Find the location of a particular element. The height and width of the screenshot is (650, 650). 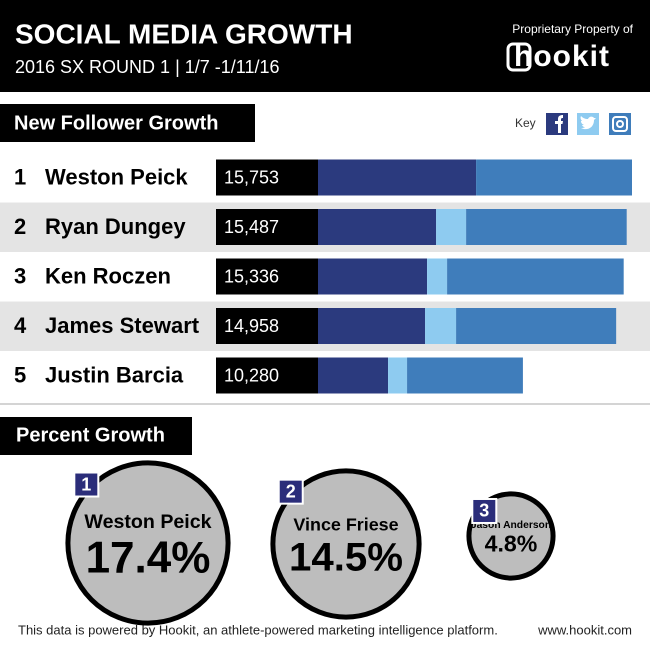

rank: 2 is located at coordinates (20, 226).